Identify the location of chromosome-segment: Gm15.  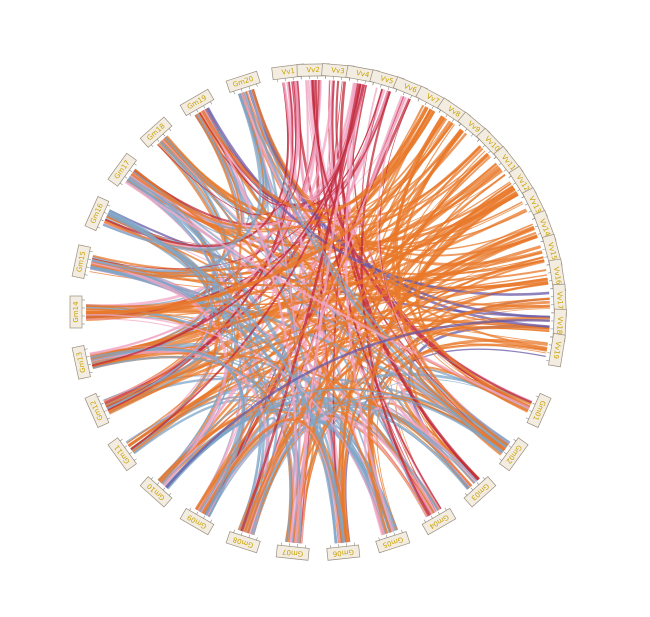
(82, 261).